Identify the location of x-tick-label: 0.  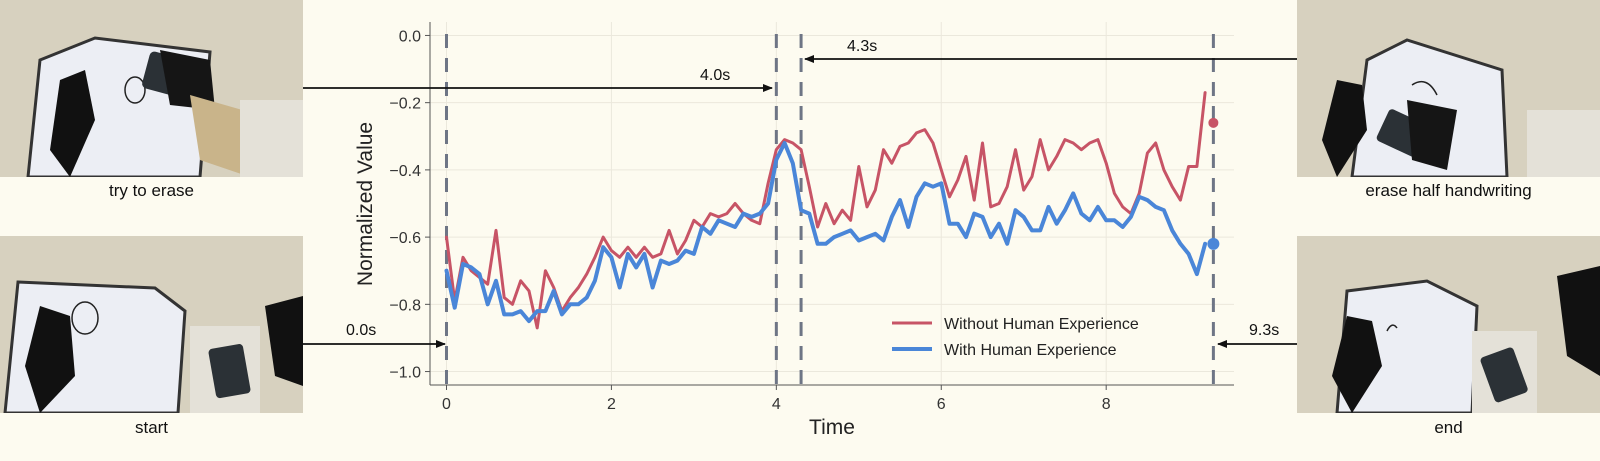
(446, 404).